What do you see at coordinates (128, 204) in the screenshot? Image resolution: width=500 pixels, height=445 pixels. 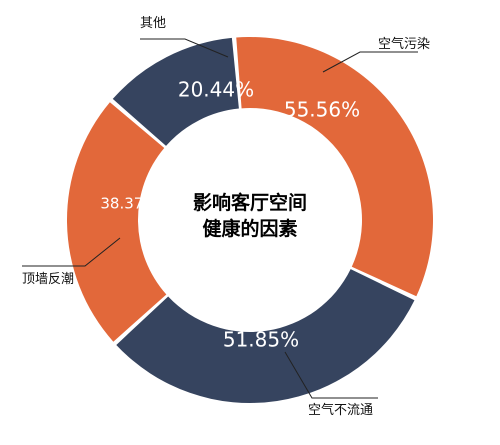 I see `slice-value-label-3: 38.37%` at bounding box center [128, 204].